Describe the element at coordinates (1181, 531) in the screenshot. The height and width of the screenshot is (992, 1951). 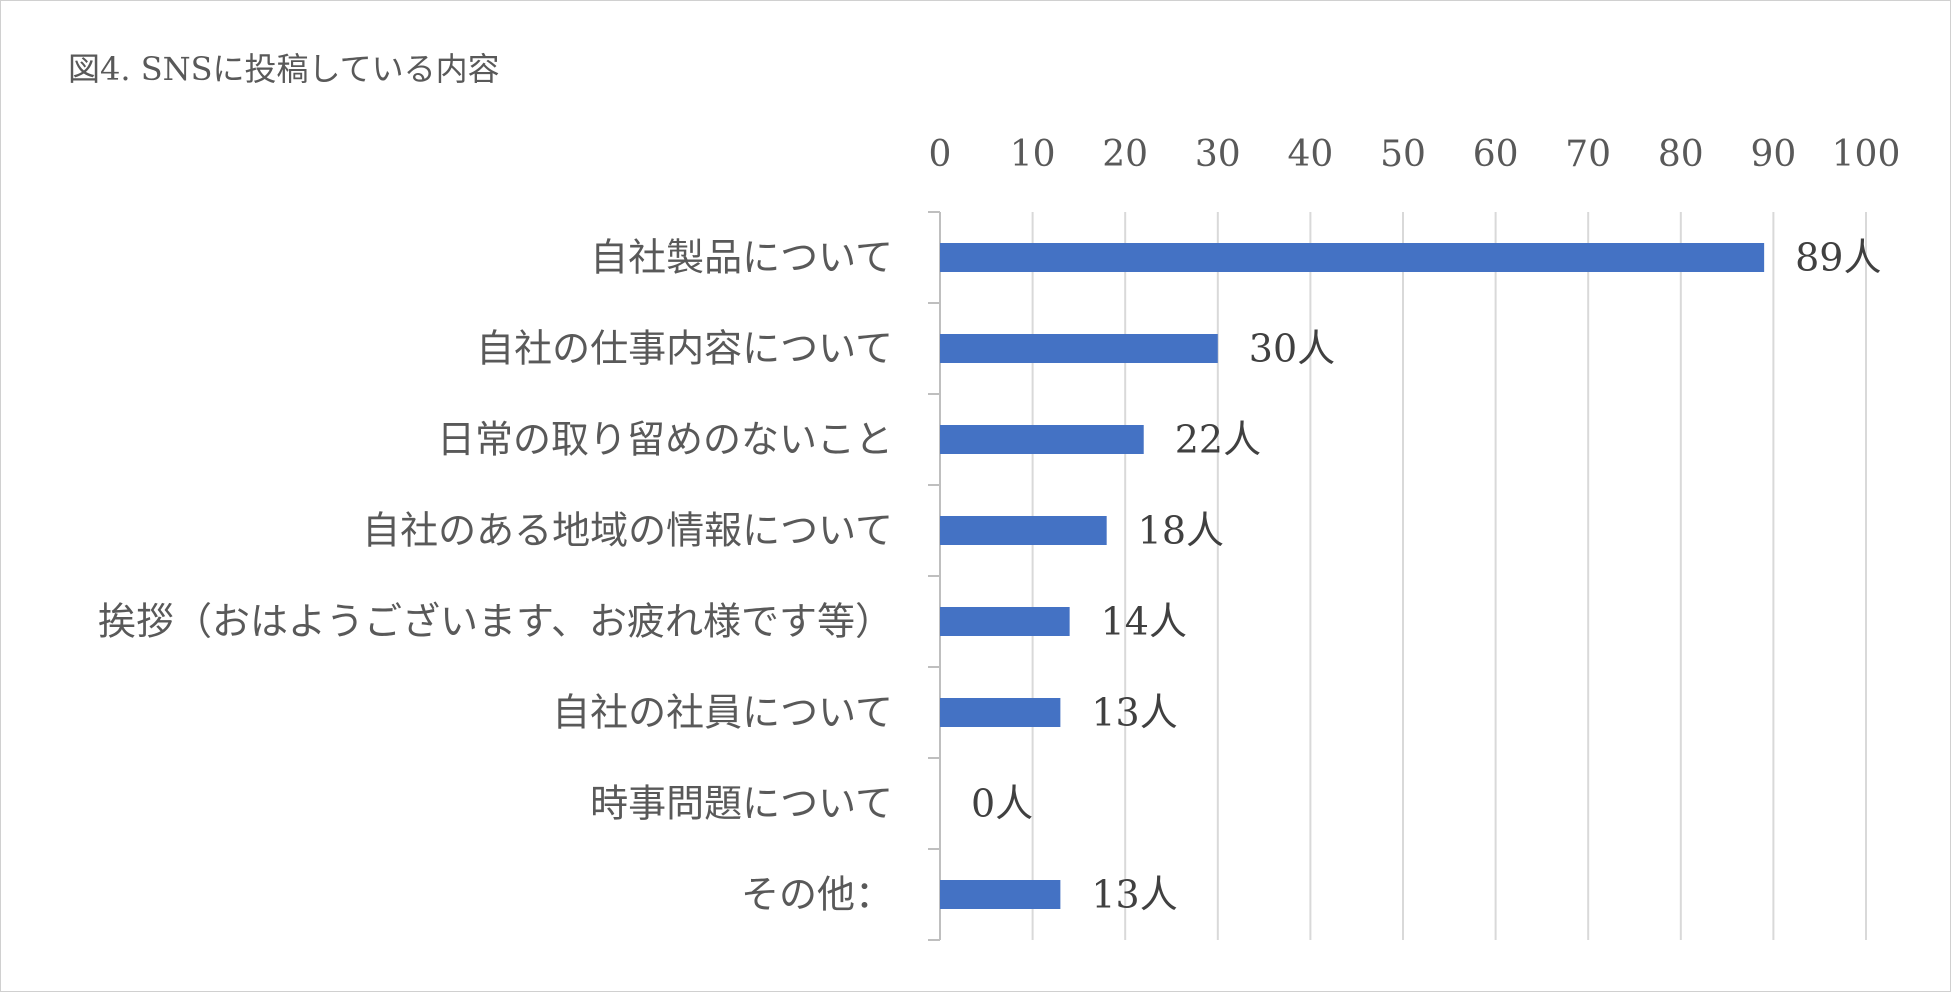
I see `data-label: 18人` at that location.